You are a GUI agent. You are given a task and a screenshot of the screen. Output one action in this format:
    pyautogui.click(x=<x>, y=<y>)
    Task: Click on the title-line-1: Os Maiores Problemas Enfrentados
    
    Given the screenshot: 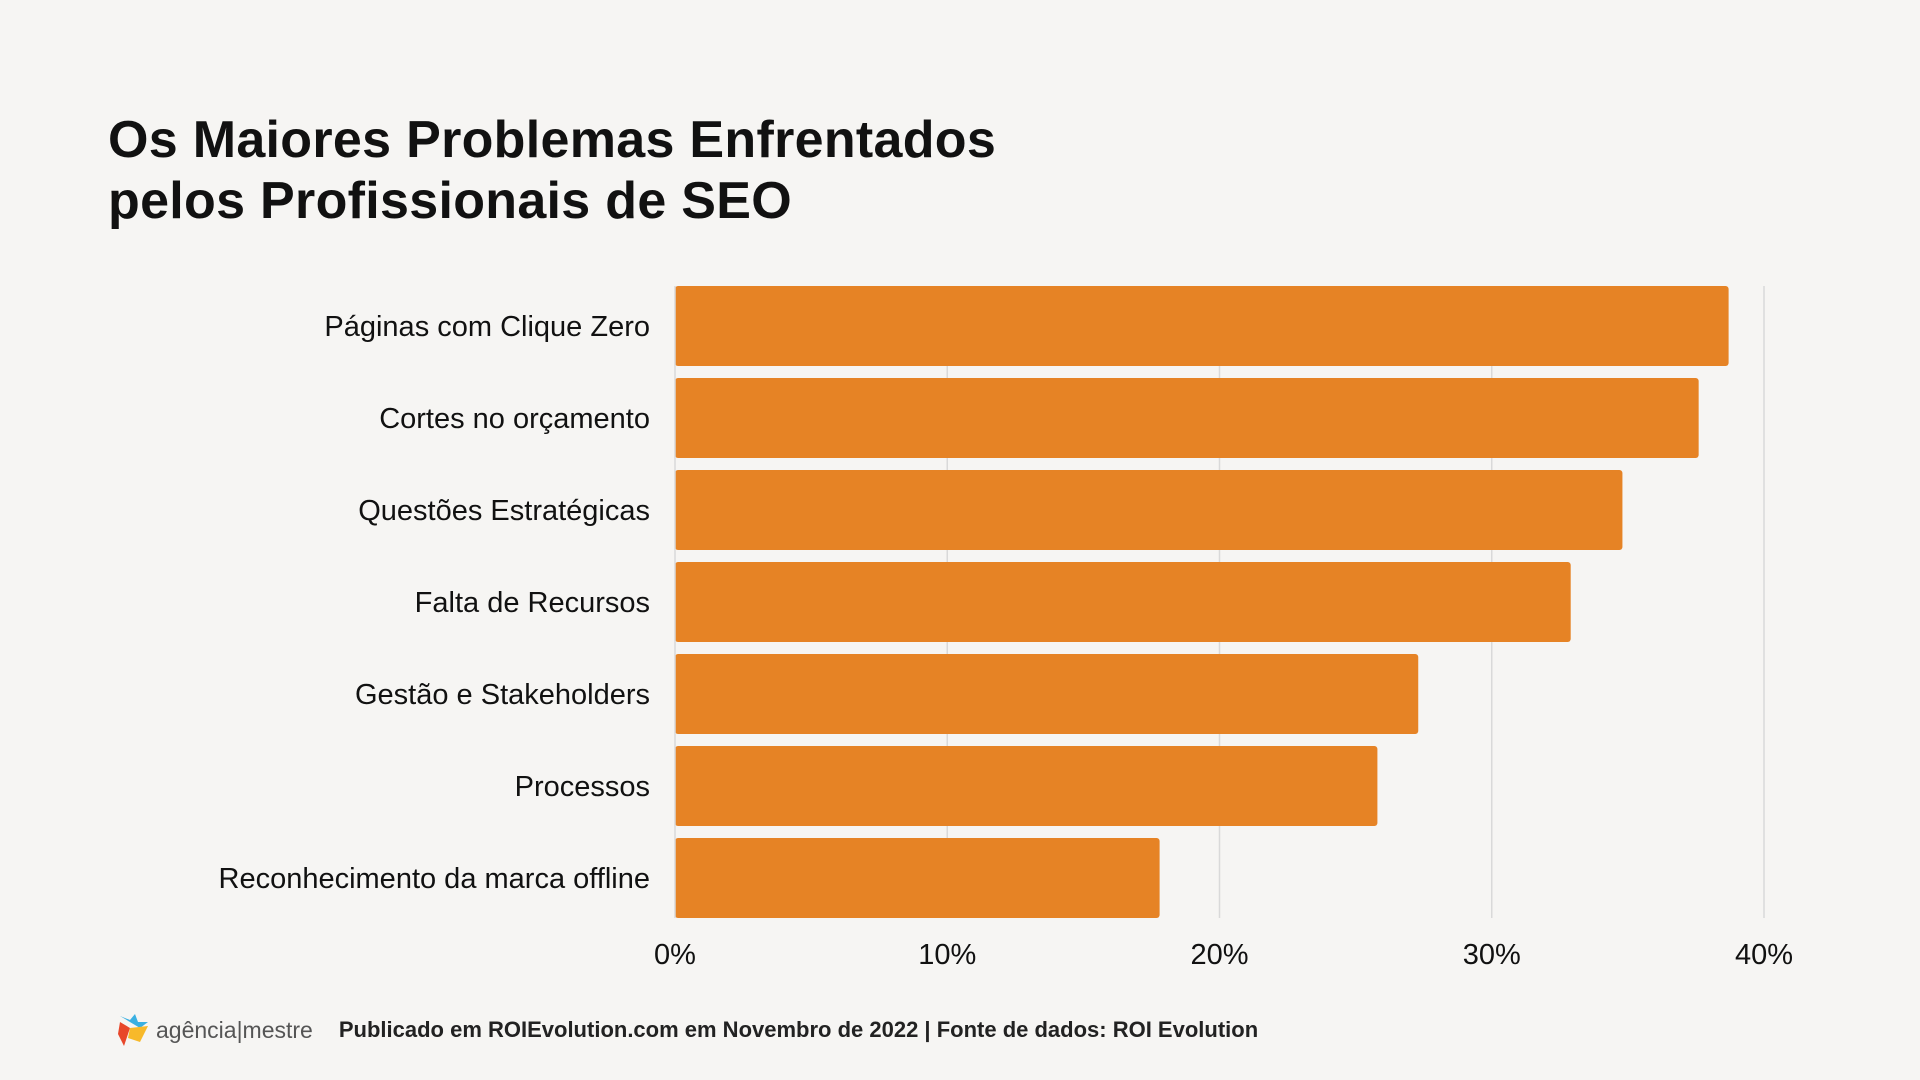 What is the action you would take?
    pyautogui.click(x=552, y=140)
    